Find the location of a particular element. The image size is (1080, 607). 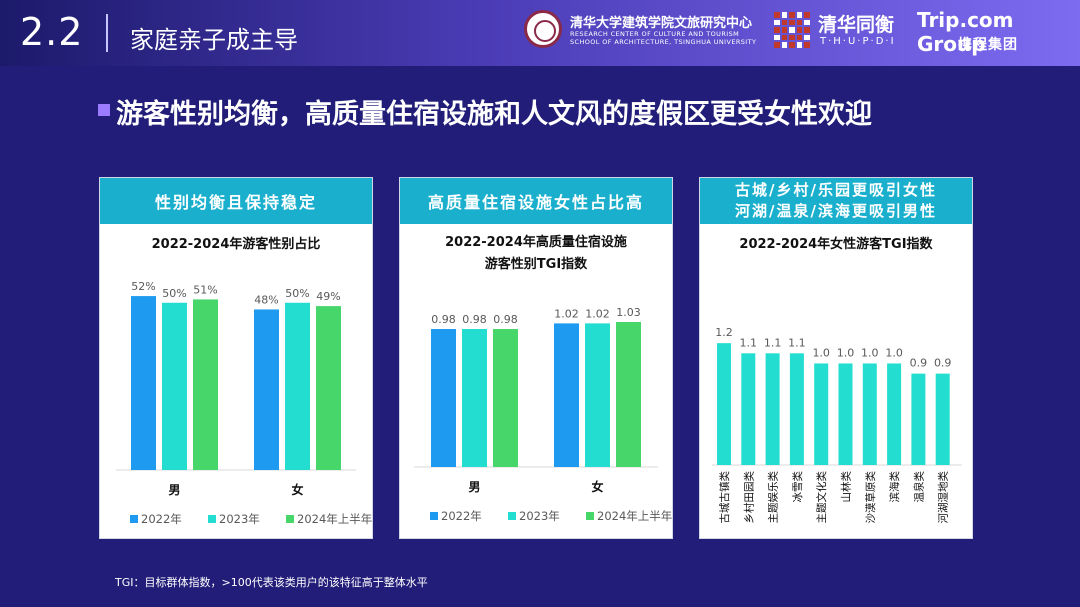

thupdi-grid-logo is located at coordinates (792, 30).